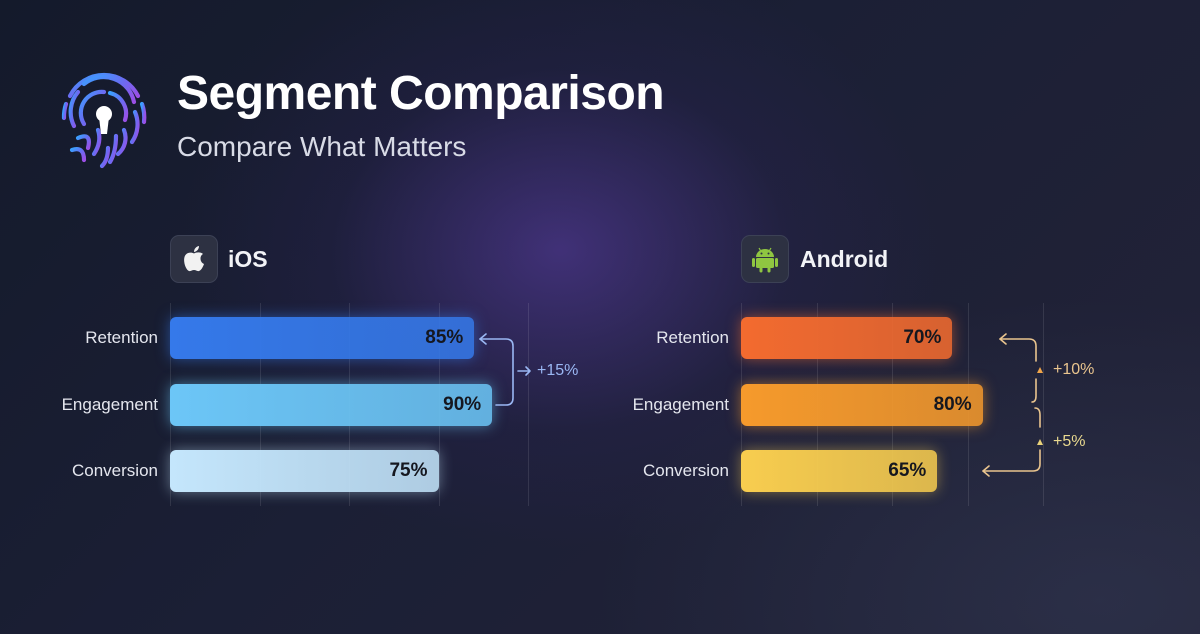  I want to click on android-bar-engagement: 80%, so click(862, 405).